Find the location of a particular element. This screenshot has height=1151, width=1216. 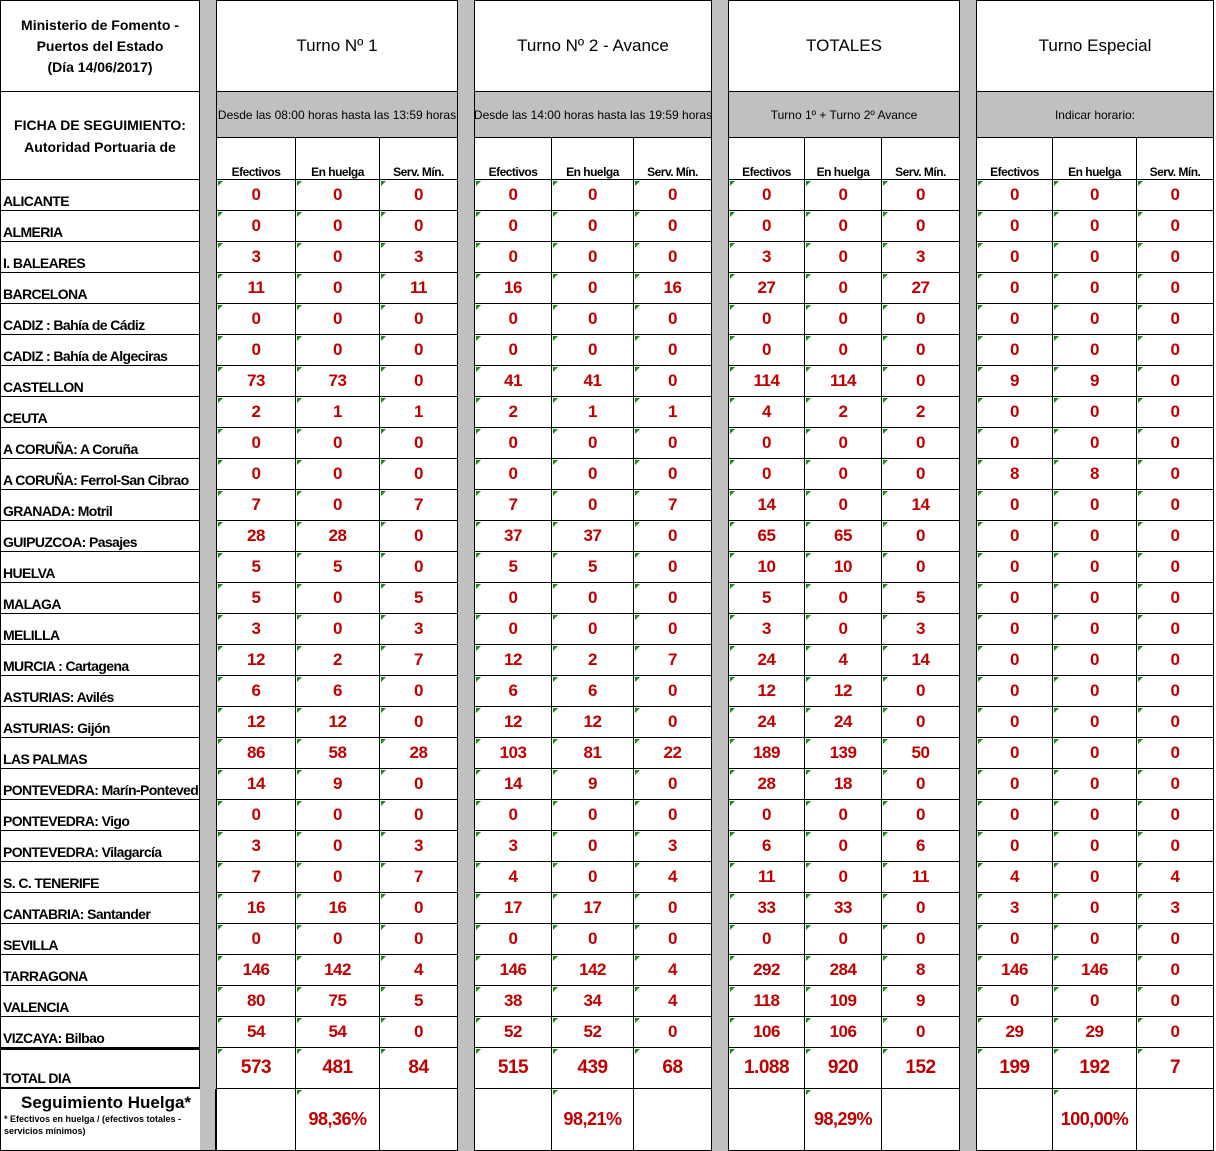

cell-value: 52 is located at coordinates (513, 1032).